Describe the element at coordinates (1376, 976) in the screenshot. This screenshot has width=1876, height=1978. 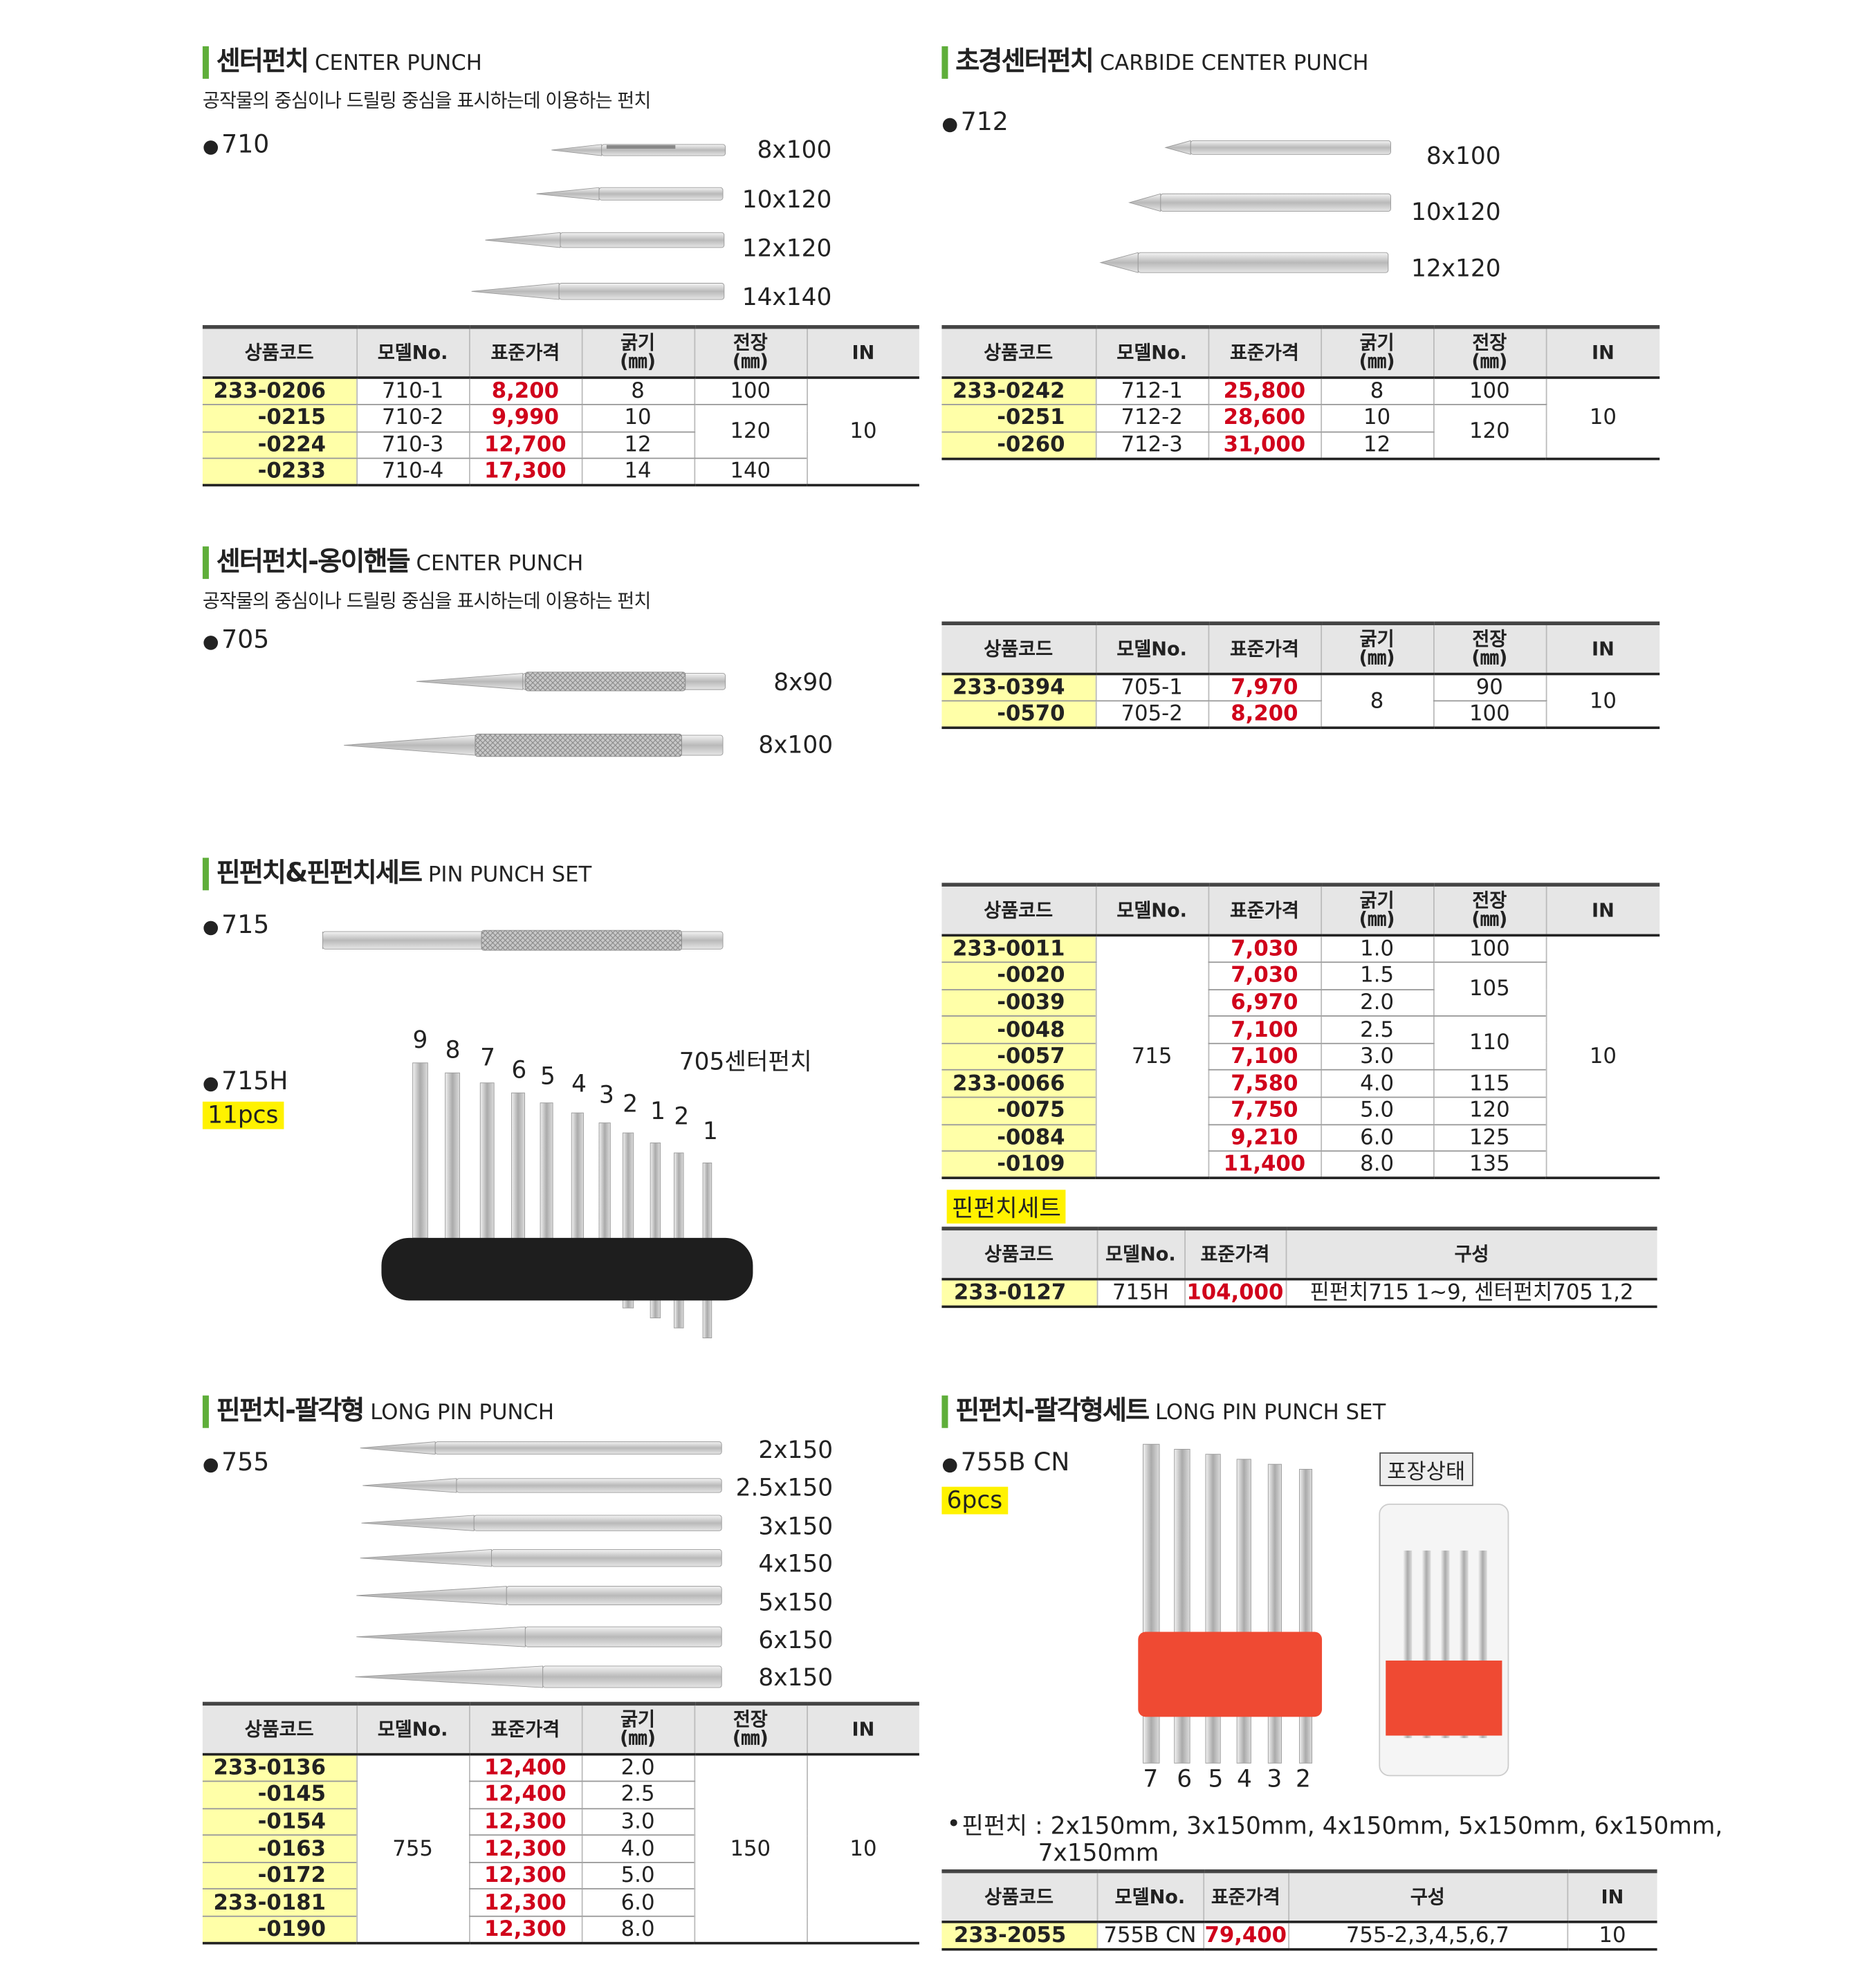
I see `cell: 1.5` at that location.